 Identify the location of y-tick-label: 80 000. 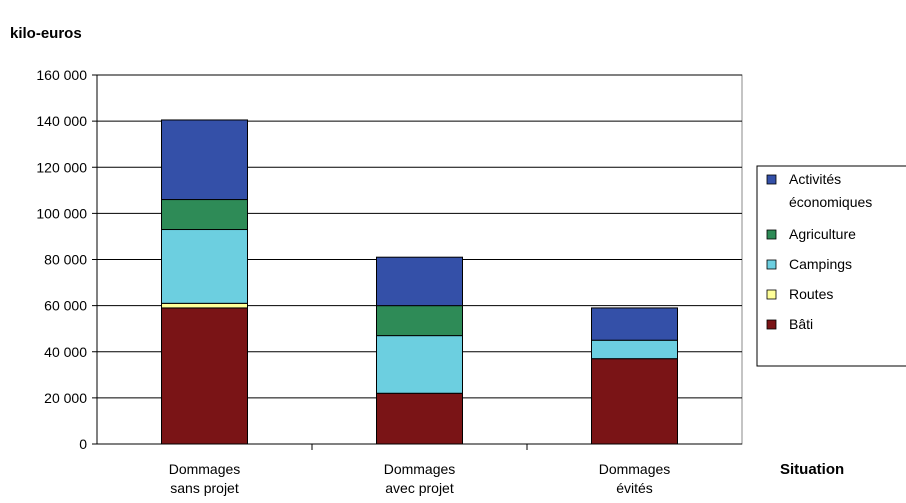
(65, 260).